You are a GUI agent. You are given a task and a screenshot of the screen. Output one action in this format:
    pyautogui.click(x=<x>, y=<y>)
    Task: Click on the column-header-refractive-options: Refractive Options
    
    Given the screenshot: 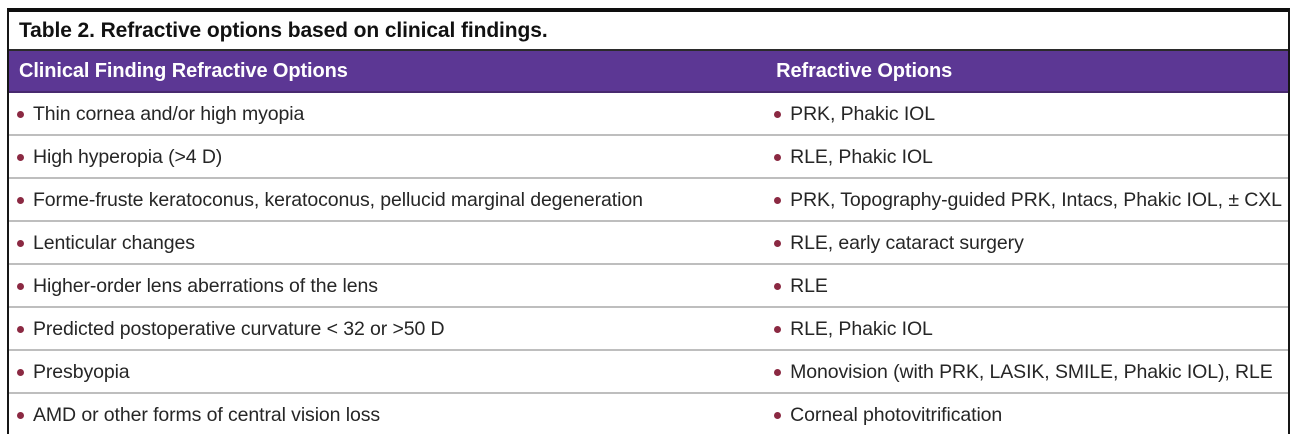 What is the action you would take?
    pyautogui.click(x=864, y=71)
    